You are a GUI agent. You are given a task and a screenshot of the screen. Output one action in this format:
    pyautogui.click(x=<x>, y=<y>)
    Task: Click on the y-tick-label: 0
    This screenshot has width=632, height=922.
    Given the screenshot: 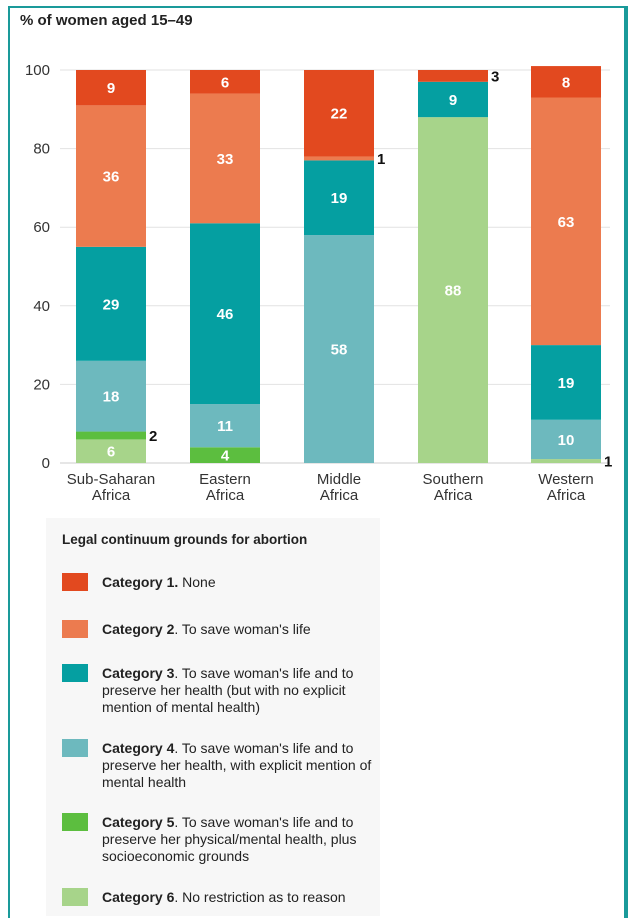 What is the action you would take?
    pyautogui.click(x=46, y=463)
    